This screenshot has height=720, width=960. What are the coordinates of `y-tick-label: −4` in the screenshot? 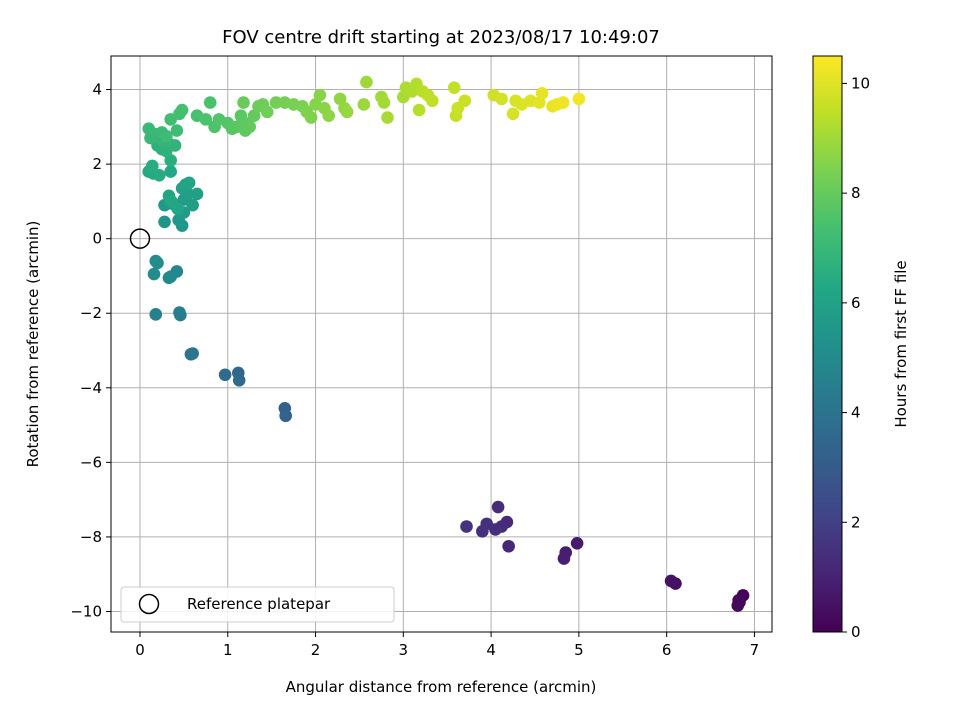 It's located at (91, 388).